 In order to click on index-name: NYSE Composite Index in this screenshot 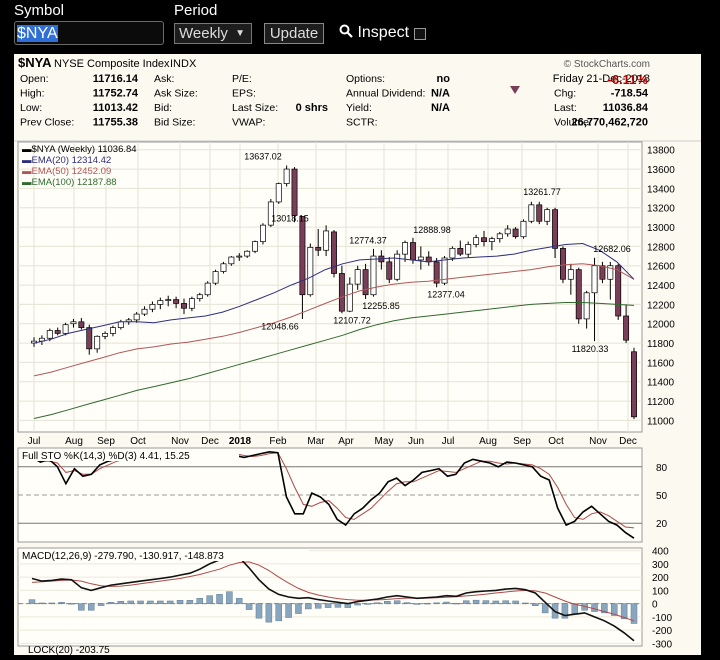, I will do `click(112, 64)`.